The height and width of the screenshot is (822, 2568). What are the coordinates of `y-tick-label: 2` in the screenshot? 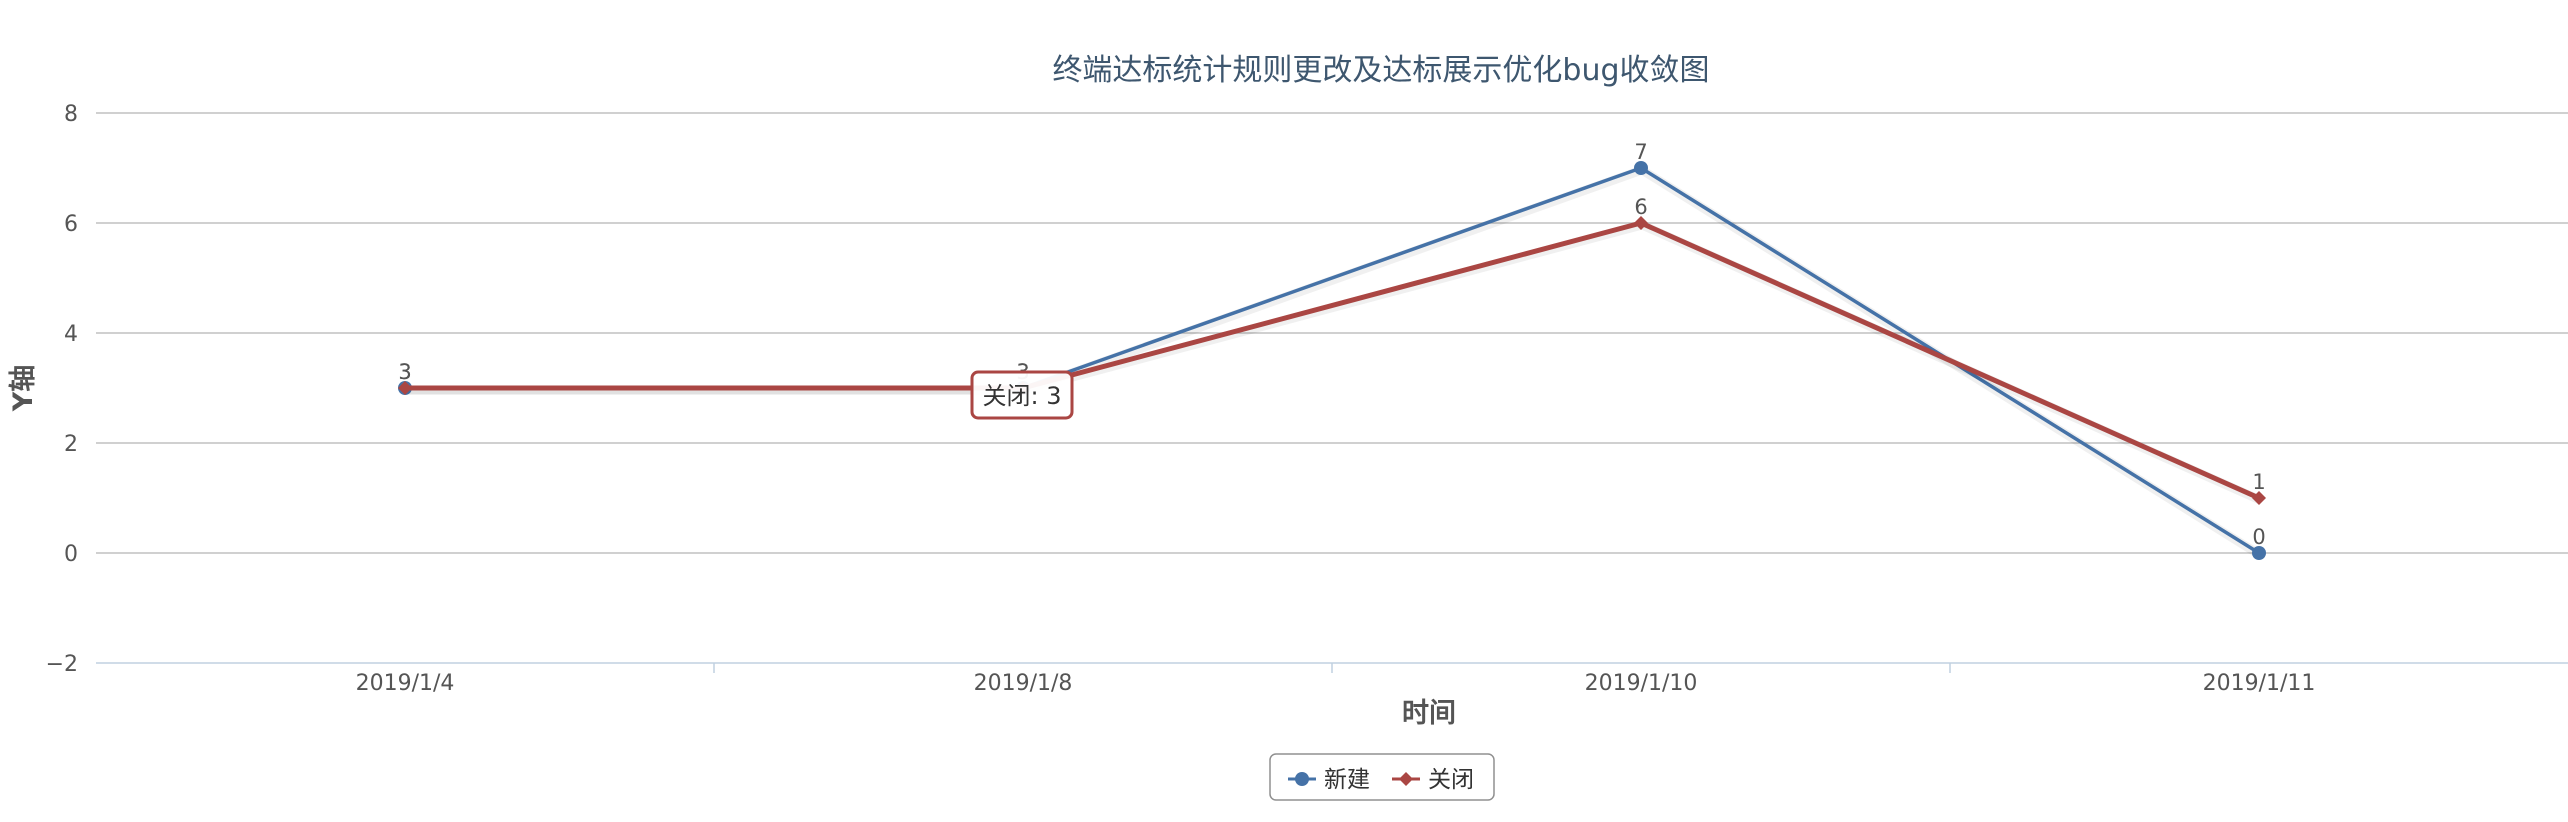 It's located at (71, 444).